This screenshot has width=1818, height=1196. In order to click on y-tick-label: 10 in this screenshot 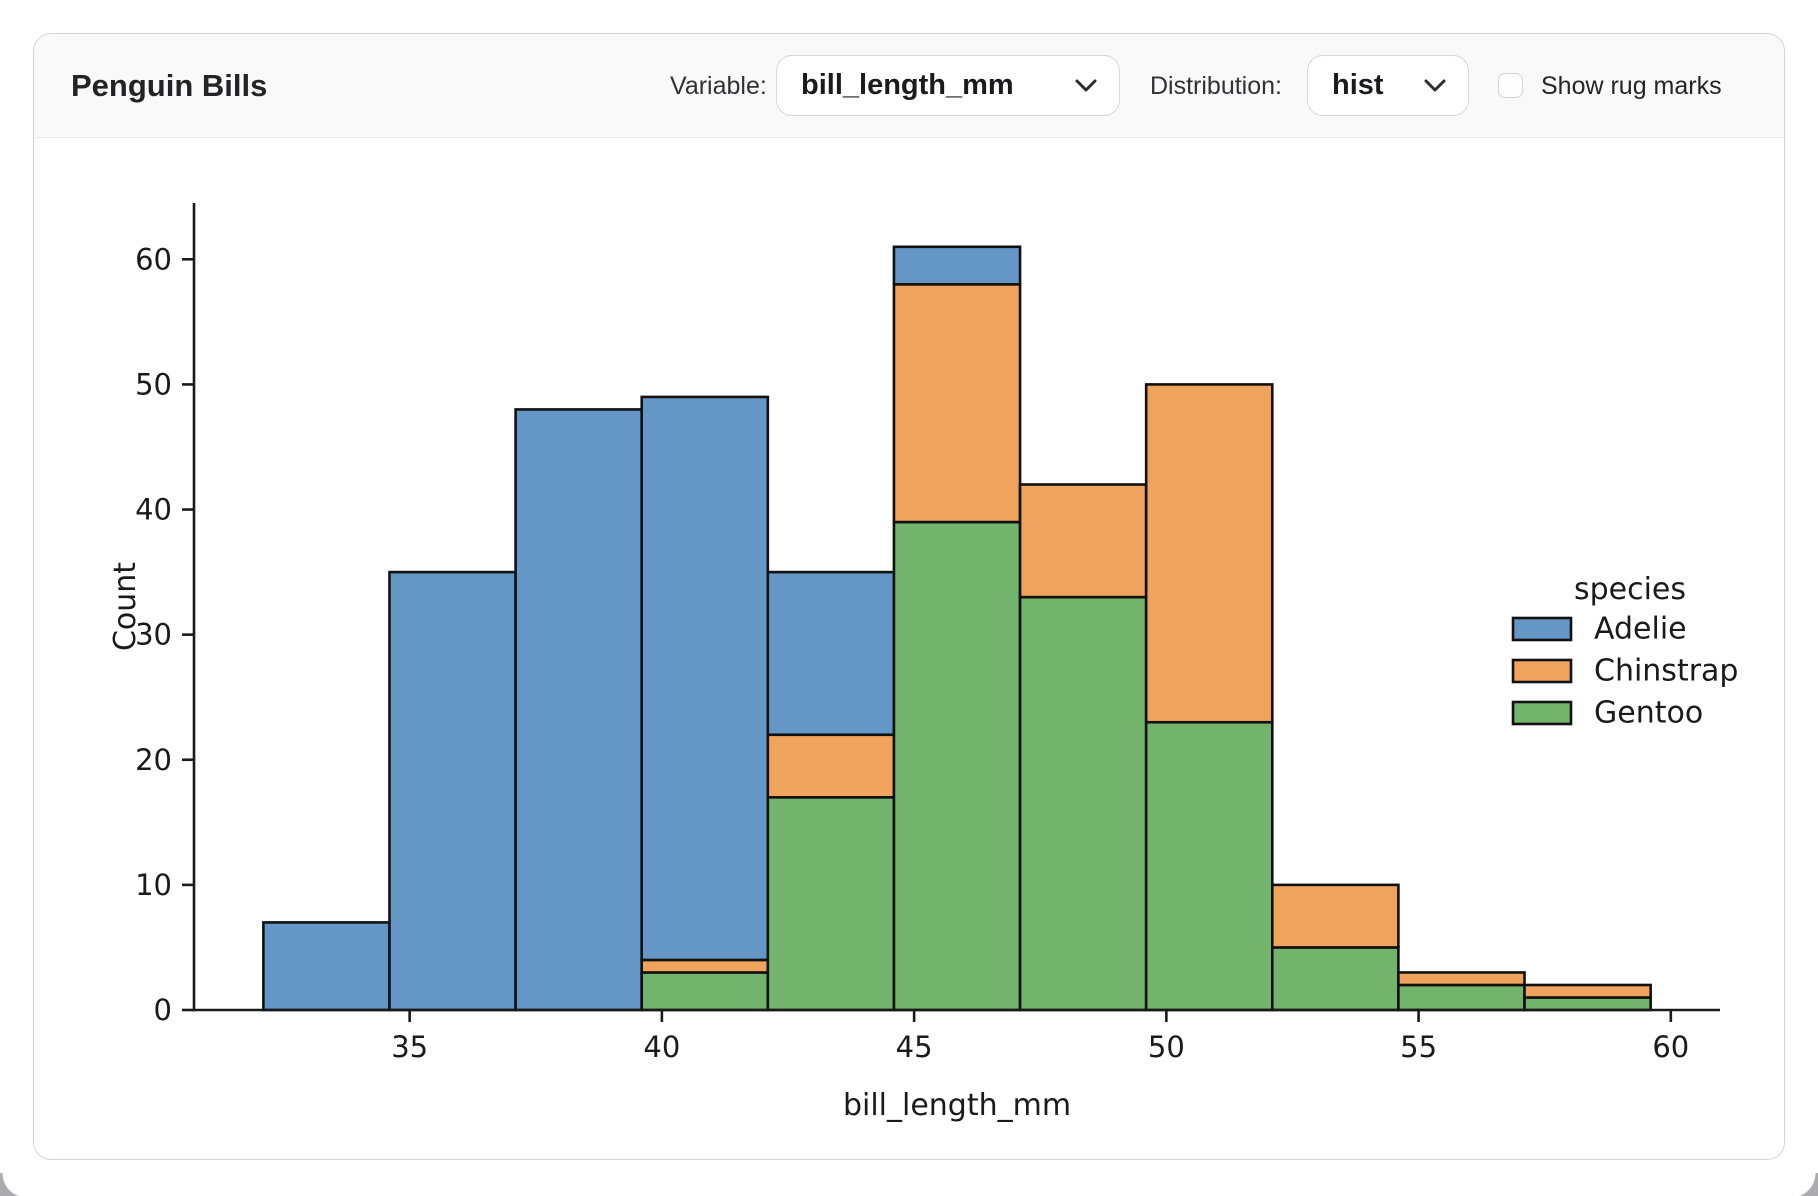, I will do `click(153, 885)`.